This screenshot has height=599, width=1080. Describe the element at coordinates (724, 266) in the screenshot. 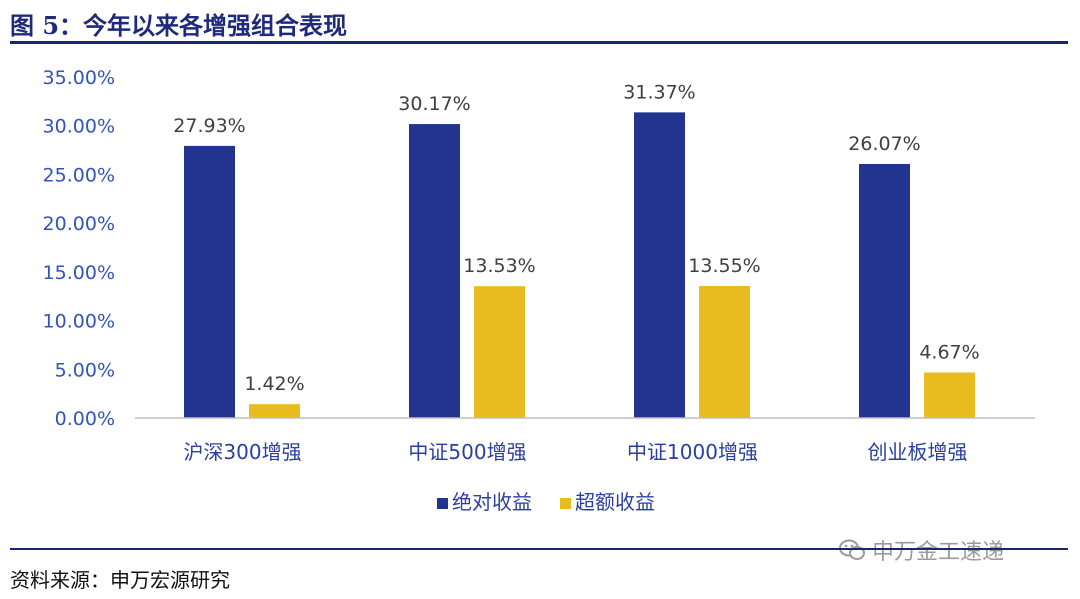

I see `data-label: 13.55%` at that location.